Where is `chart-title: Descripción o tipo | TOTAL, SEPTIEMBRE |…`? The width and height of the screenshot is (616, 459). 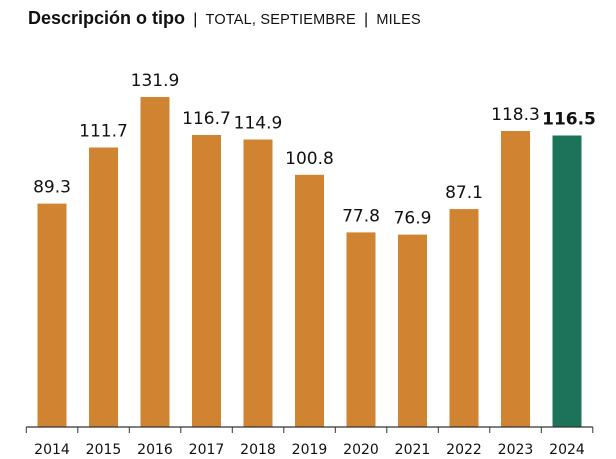
chart-title: Descripción o tipo | TOTAL, SEPTIEMBRE |… is located at coordinates (224, 18).